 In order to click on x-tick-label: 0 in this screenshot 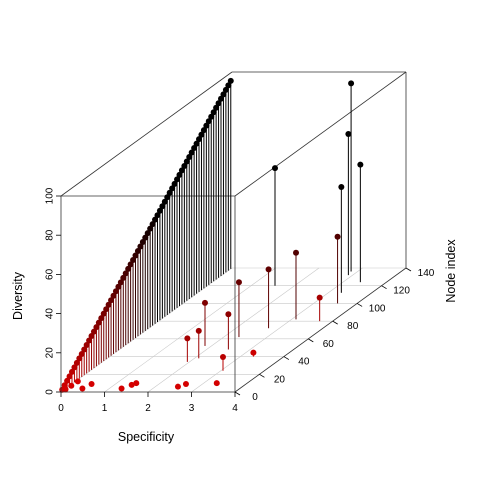, I will do `click(61, 408)`.